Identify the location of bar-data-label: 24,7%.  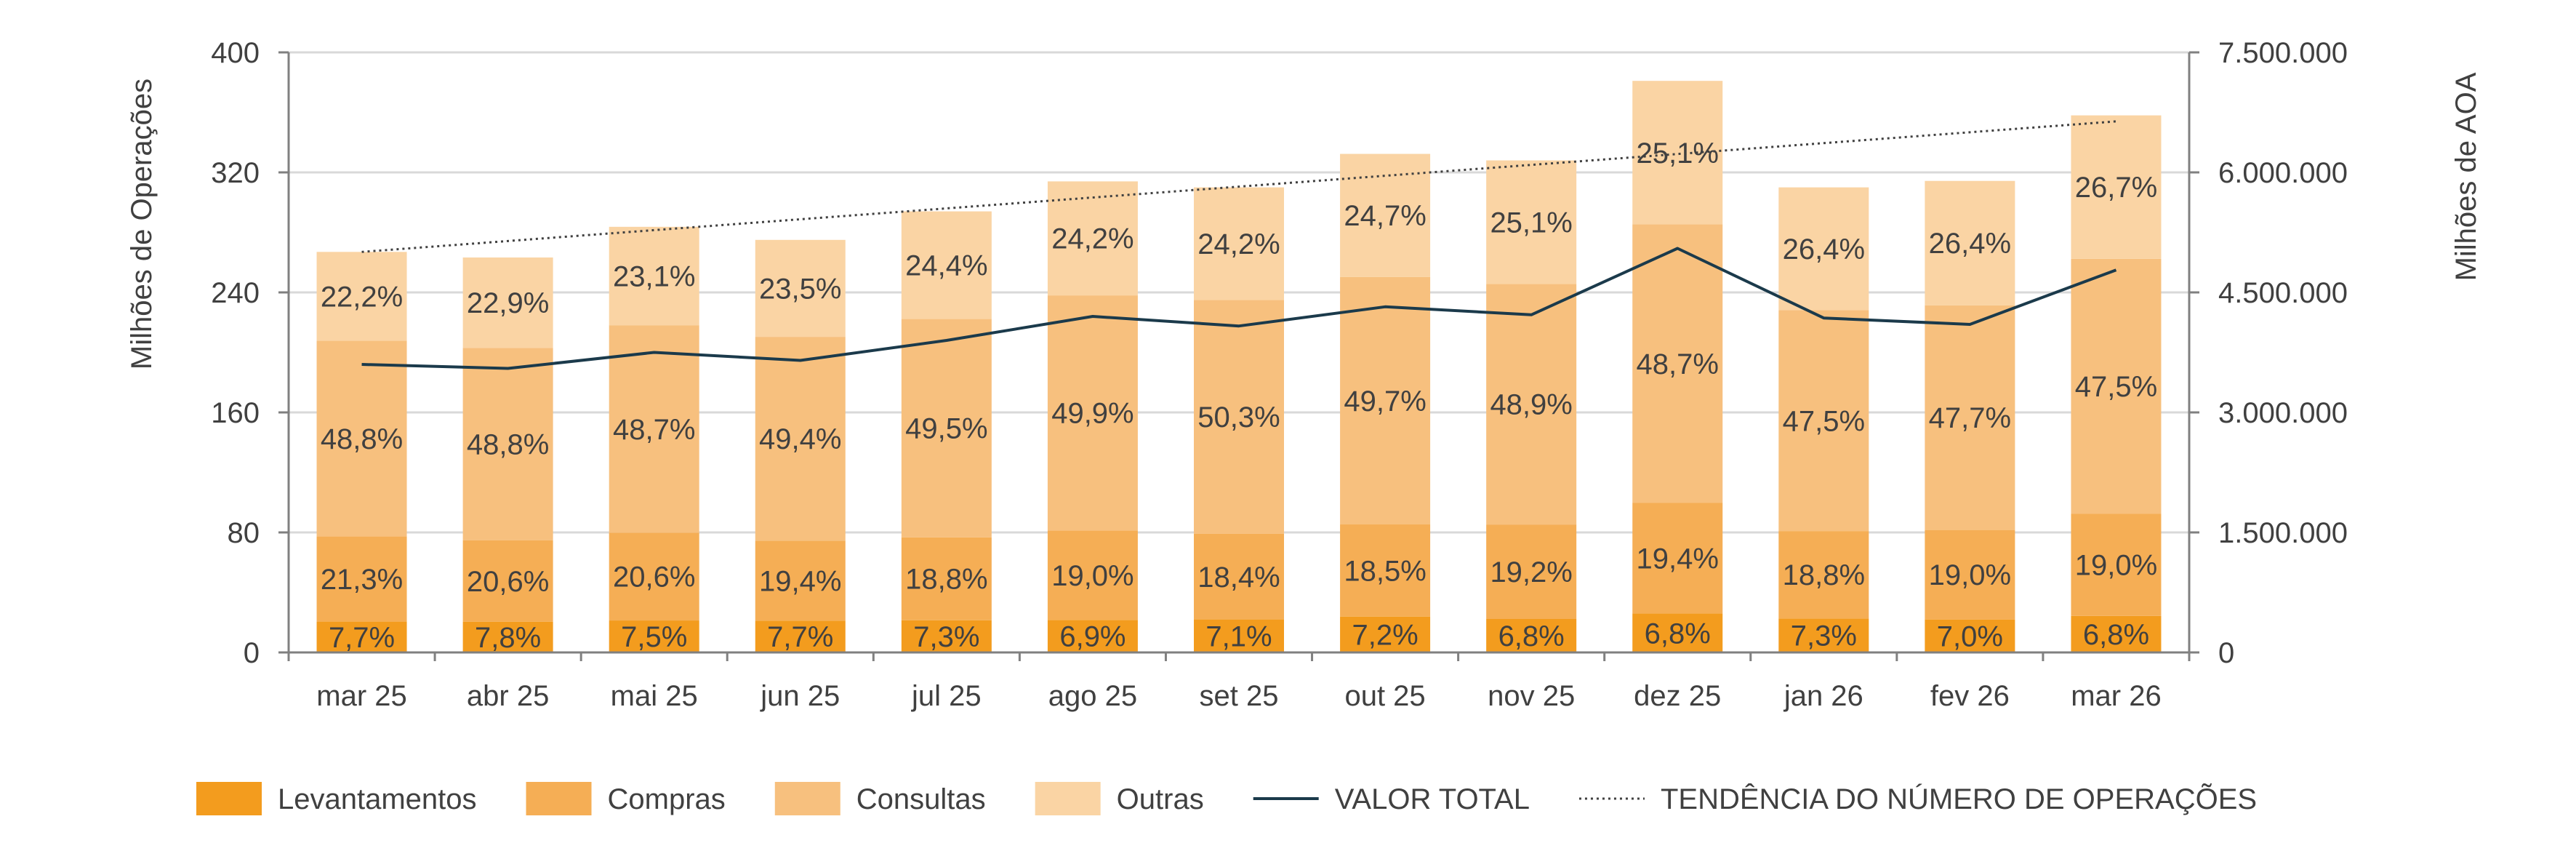
(1385, 216).